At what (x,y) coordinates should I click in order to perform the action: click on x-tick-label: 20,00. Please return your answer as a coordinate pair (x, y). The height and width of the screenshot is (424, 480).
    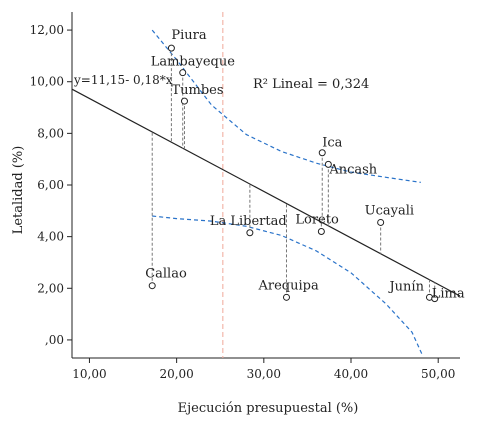
    Looking at the image, I should click on (176, 374).